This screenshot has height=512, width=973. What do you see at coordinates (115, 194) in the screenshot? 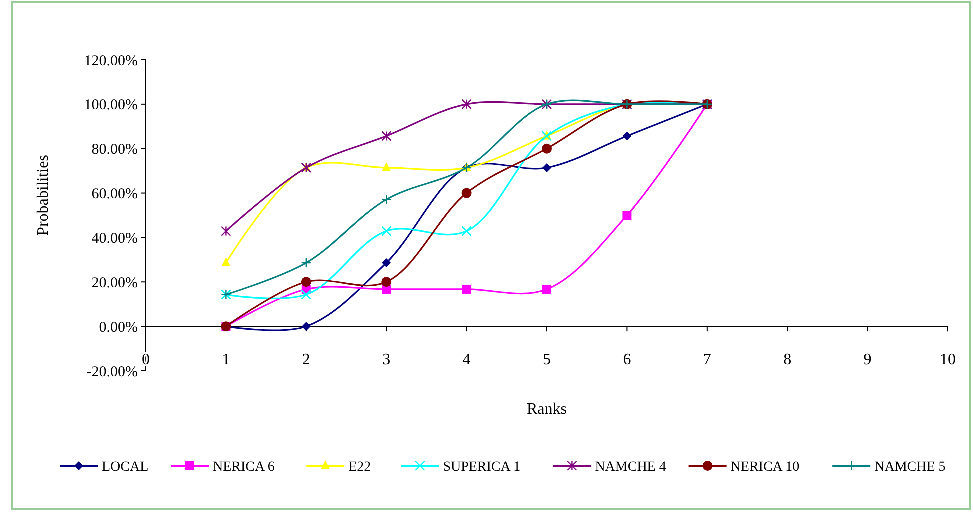
I see `y-tick-label: 60.00%` at bounding box center [115, 194].